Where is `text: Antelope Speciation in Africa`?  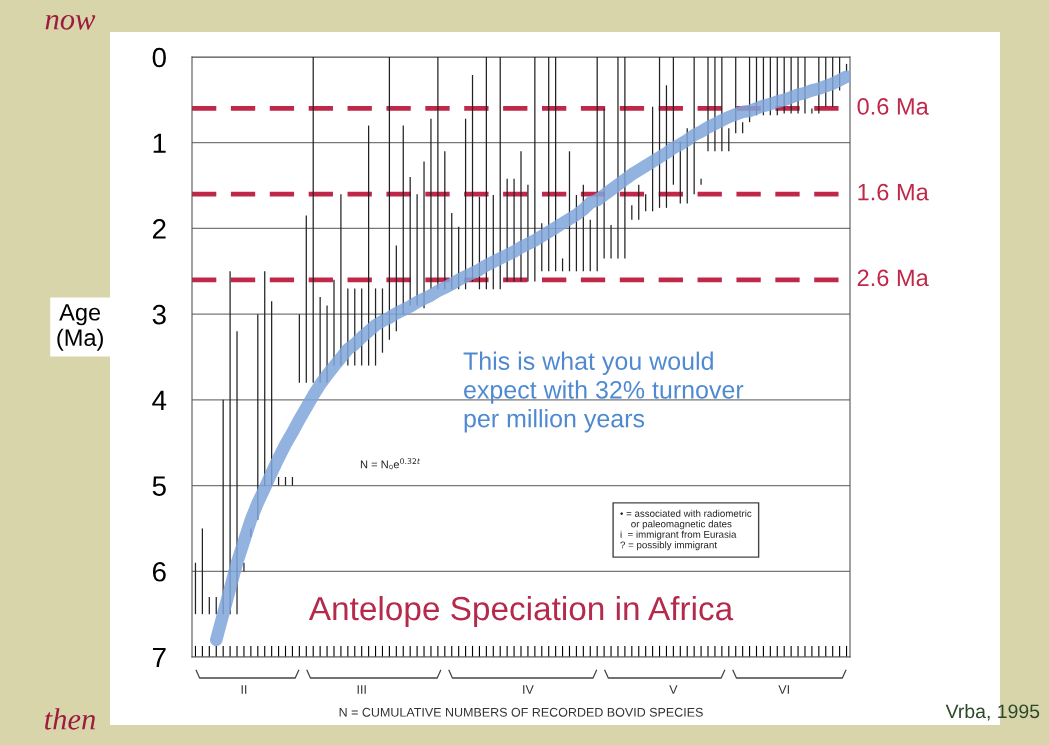
text: Antelope Speciation in Africa is located at coordinates (521, 611).